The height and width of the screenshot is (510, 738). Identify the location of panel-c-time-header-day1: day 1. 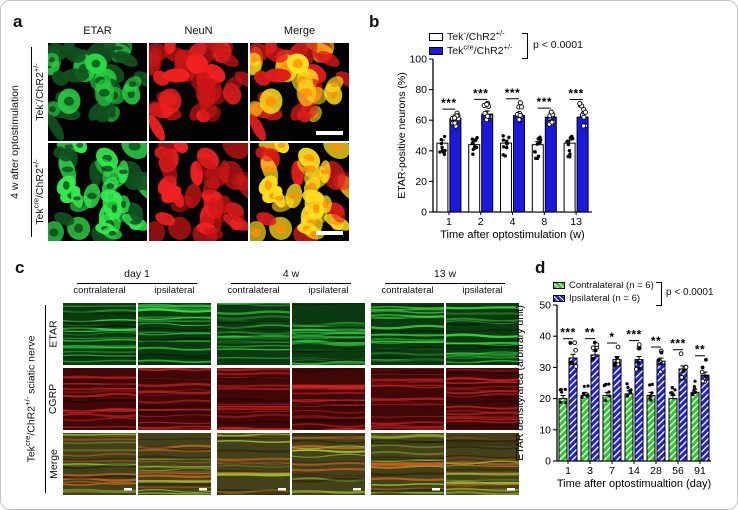
(137, 274).